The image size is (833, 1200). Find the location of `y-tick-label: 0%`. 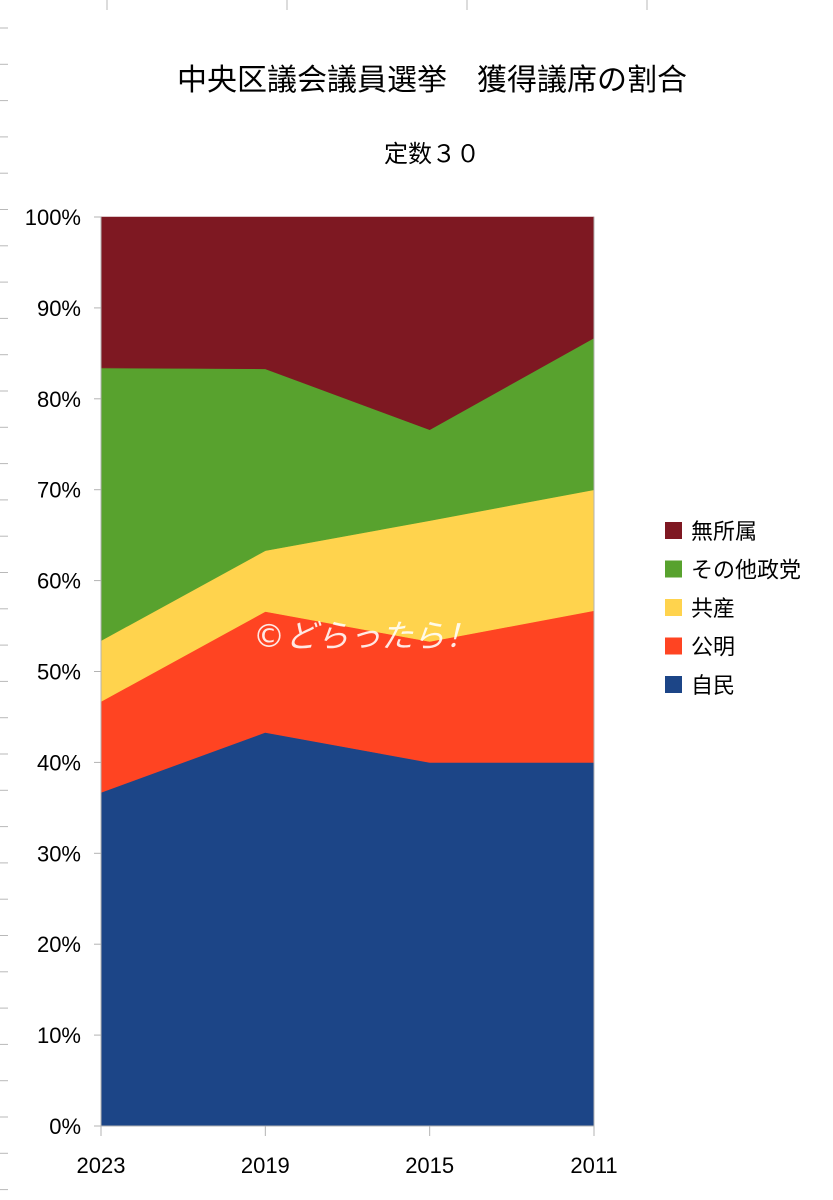

y-tick-label: 0% is located at coordinates (65, 1126).